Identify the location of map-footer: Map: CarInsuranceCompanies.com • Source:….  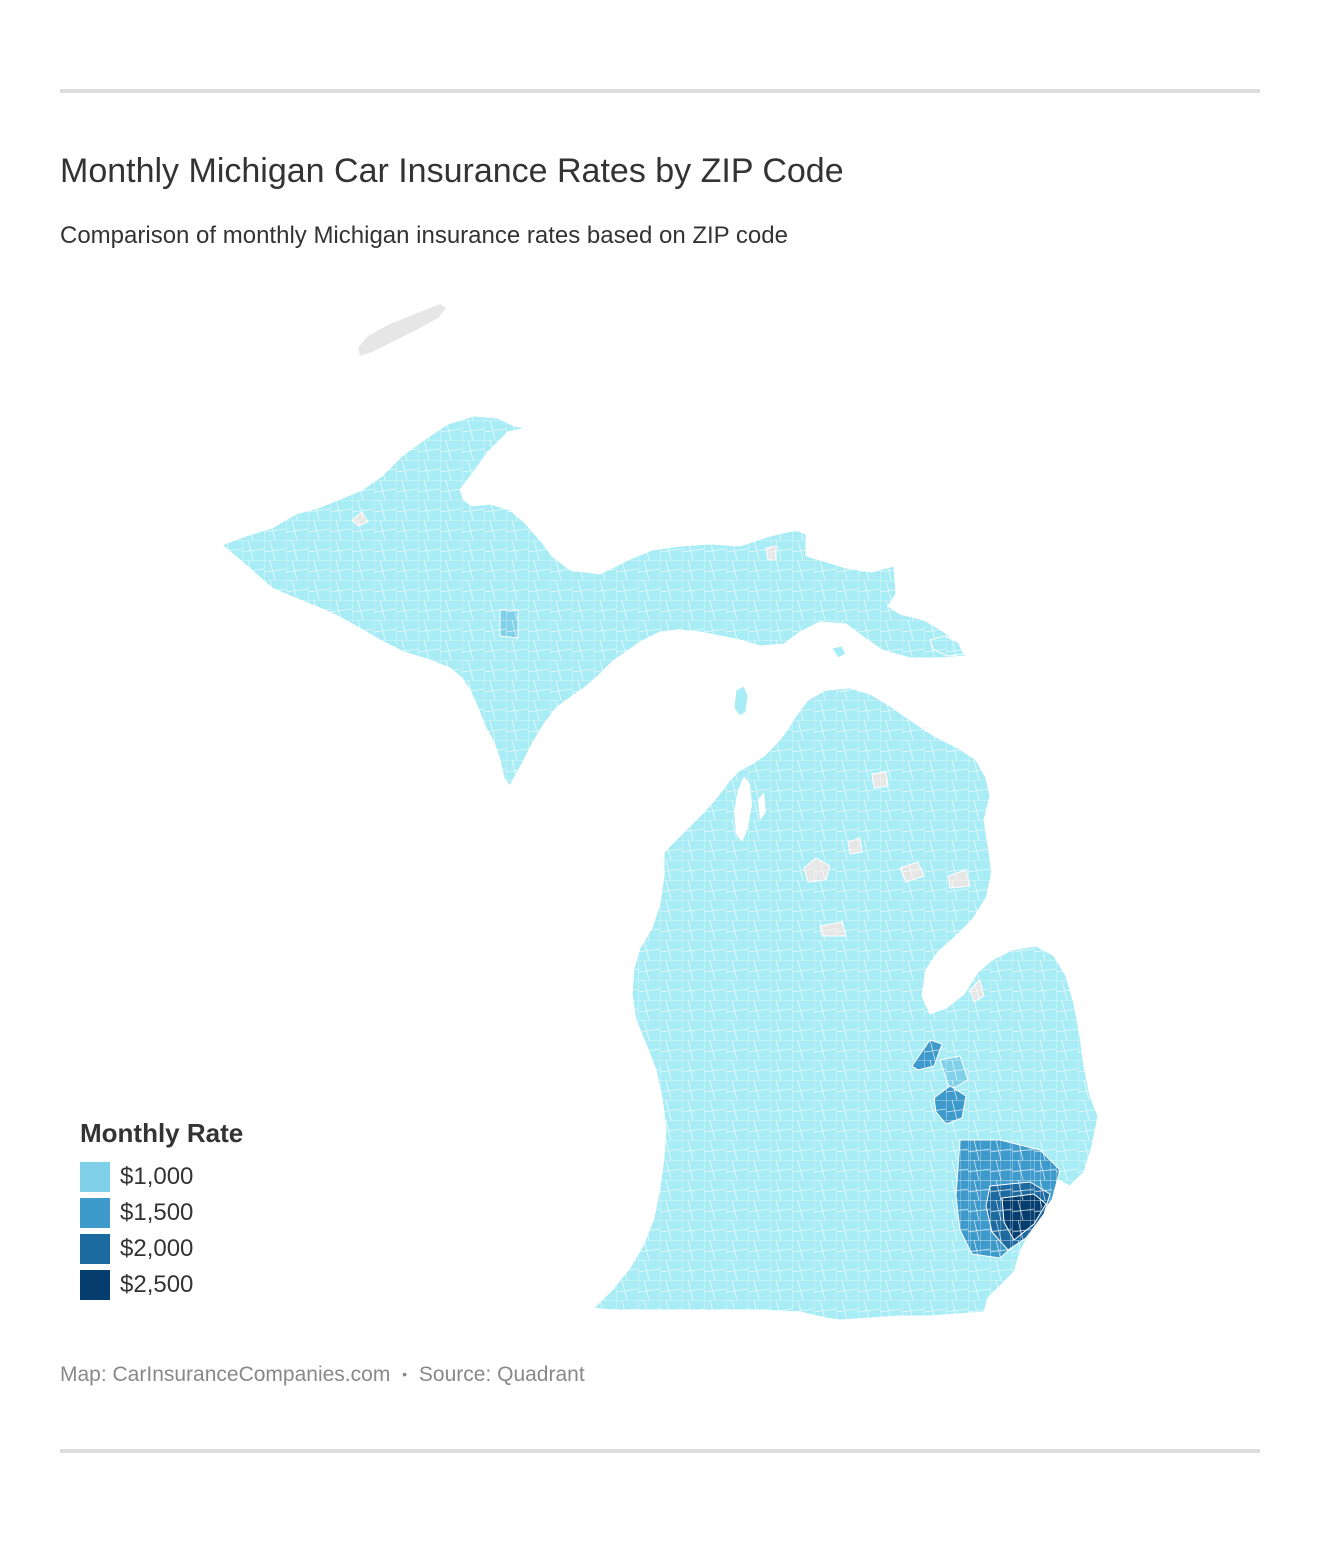
(322, 1375).